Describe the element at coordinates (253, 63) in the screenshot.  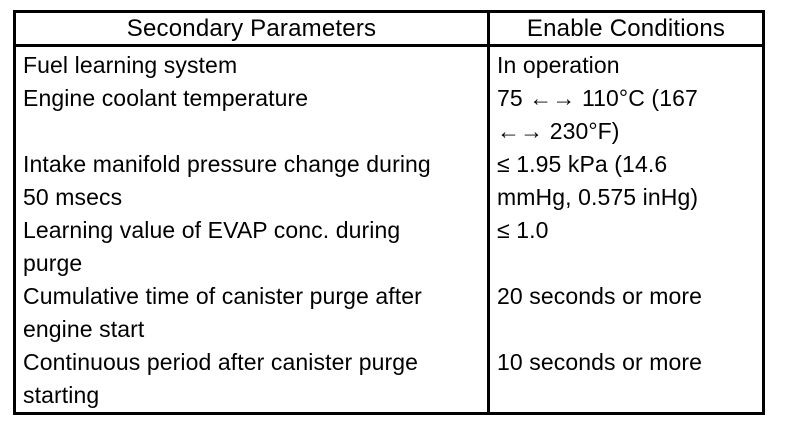
I see `param-cell: Fuel learning system` at that location.